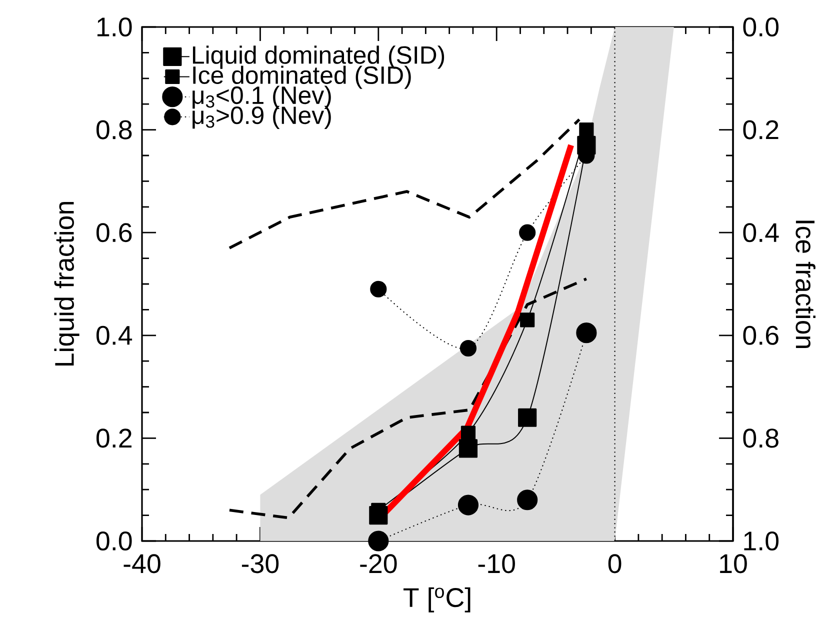 Image resolution: width=837 pixels, height=638 pixels. I want to click on y2-tick-label: 1.0, so click(761, 541).